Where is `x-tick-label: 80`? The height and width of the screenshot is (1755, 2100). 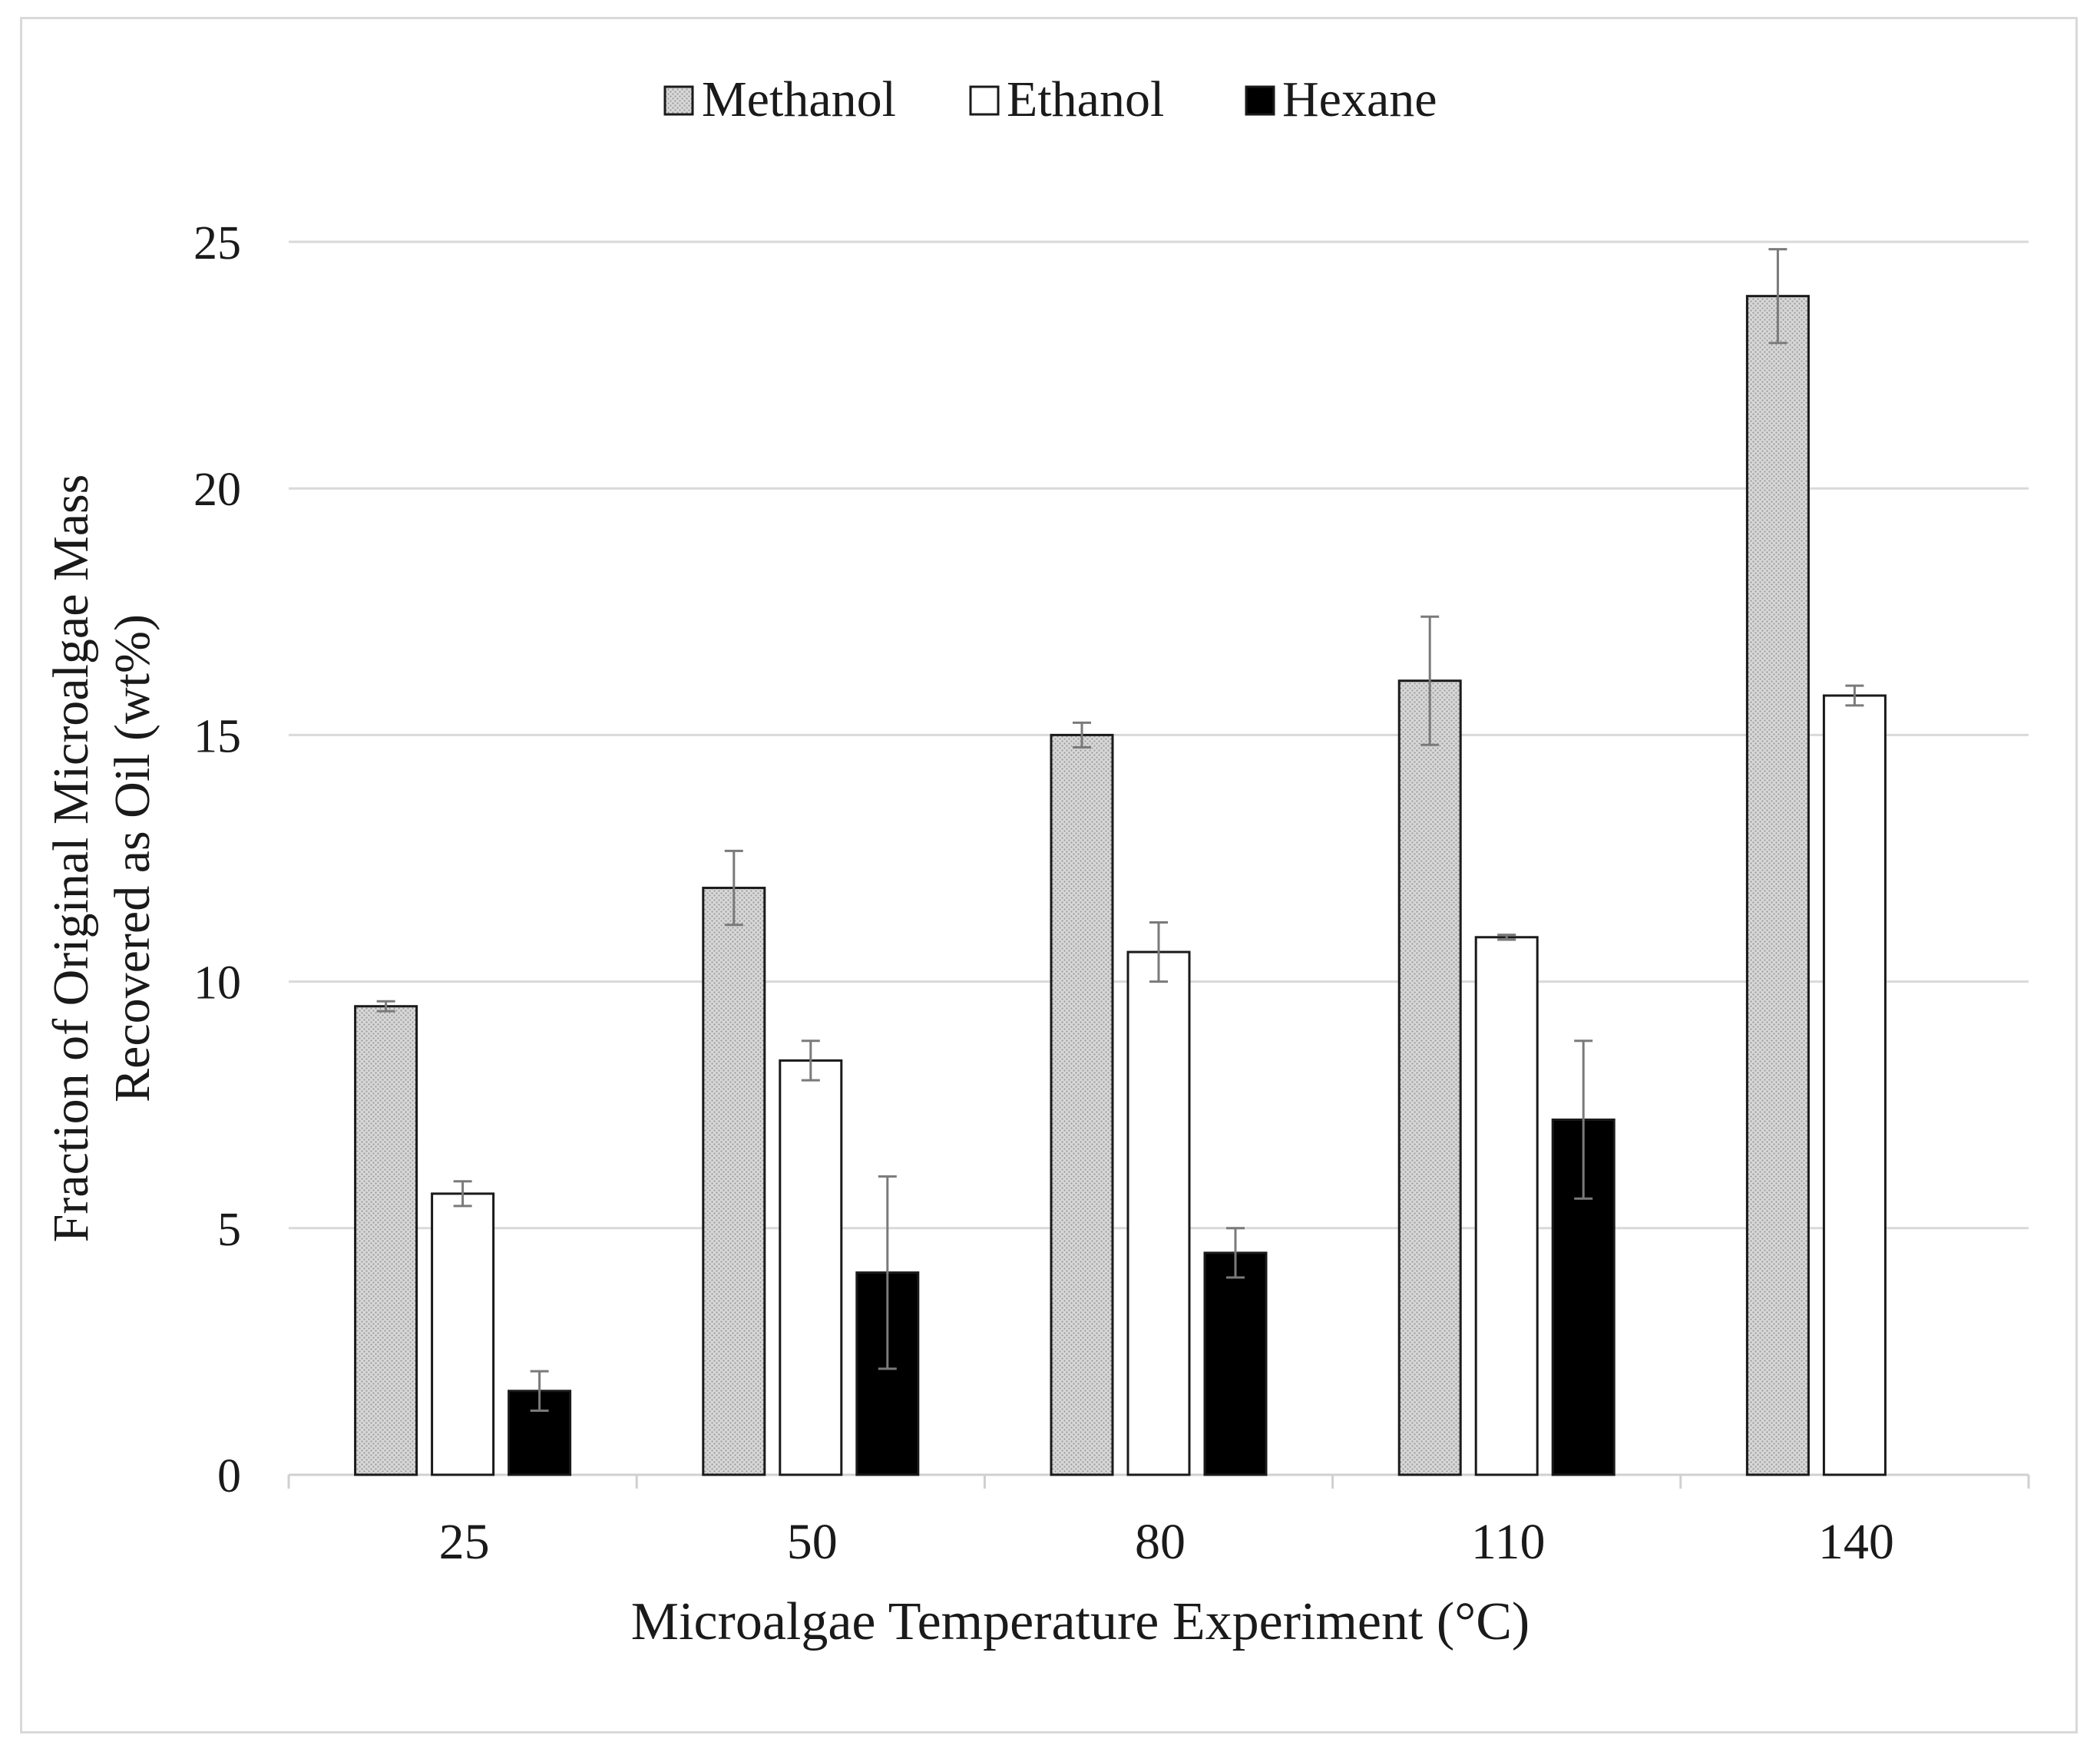
x-tick-label: 80 is located at coordinates (1161, 1542).